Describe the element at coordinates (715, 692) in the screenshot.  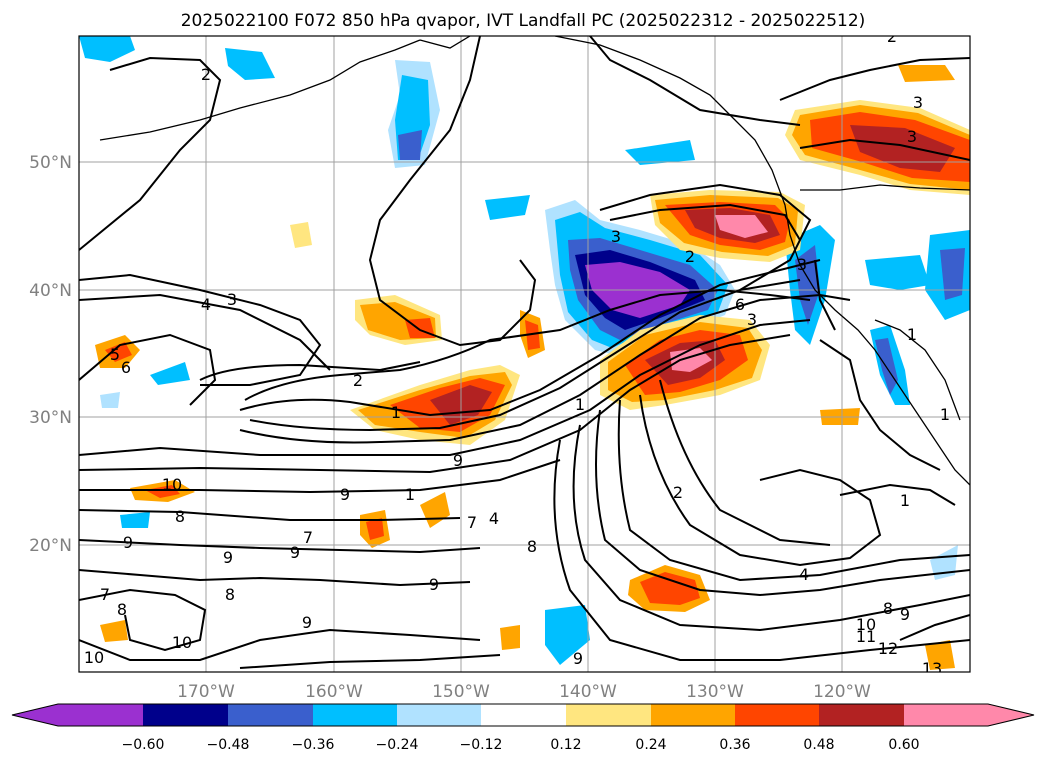
I see `lon-tick: 130°W` at that location.